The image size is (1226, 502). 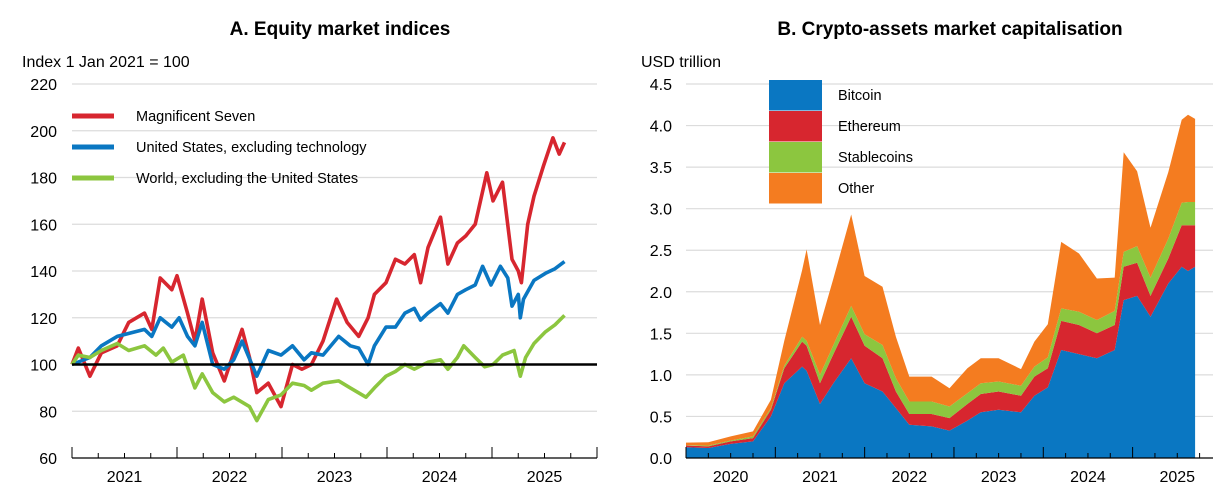 I want to click on legend-label: United States, excluding technology, so click(x=251, y=148).